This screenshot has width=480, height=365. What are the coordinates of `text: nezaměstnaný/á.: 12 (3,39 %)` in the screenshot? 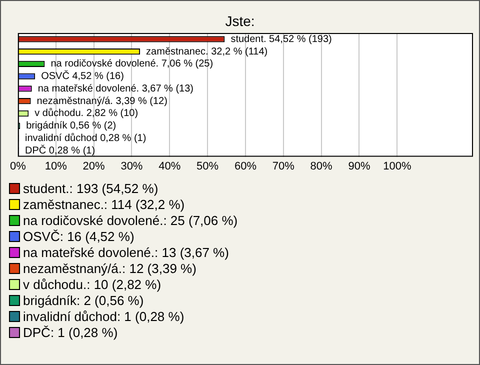 It's located at (109, 268).